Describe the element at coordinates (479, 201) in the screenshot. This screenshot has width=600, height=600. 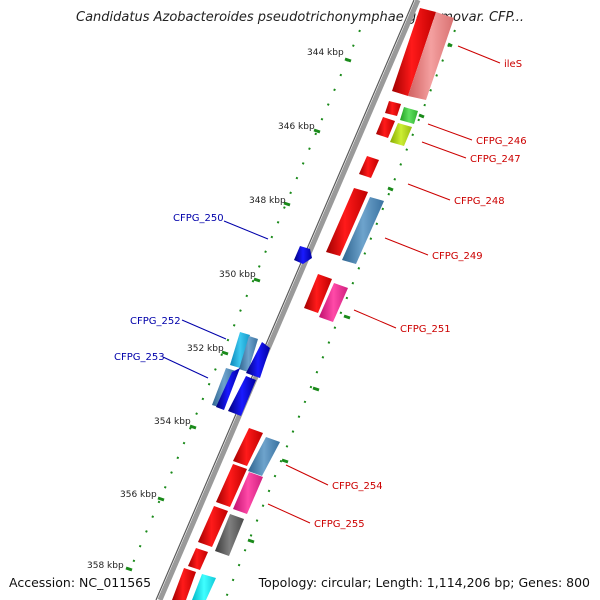
I see `gene-label: CFPG_248` at that location.